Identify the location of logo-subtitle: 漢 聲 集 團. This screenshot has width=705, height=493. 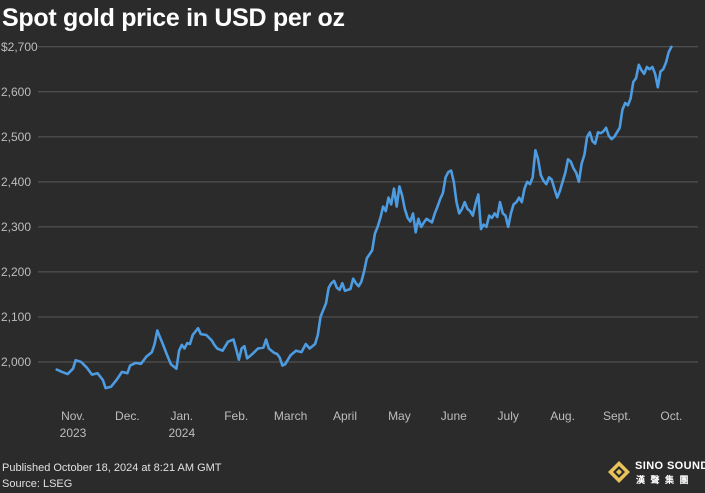
(663, 480).